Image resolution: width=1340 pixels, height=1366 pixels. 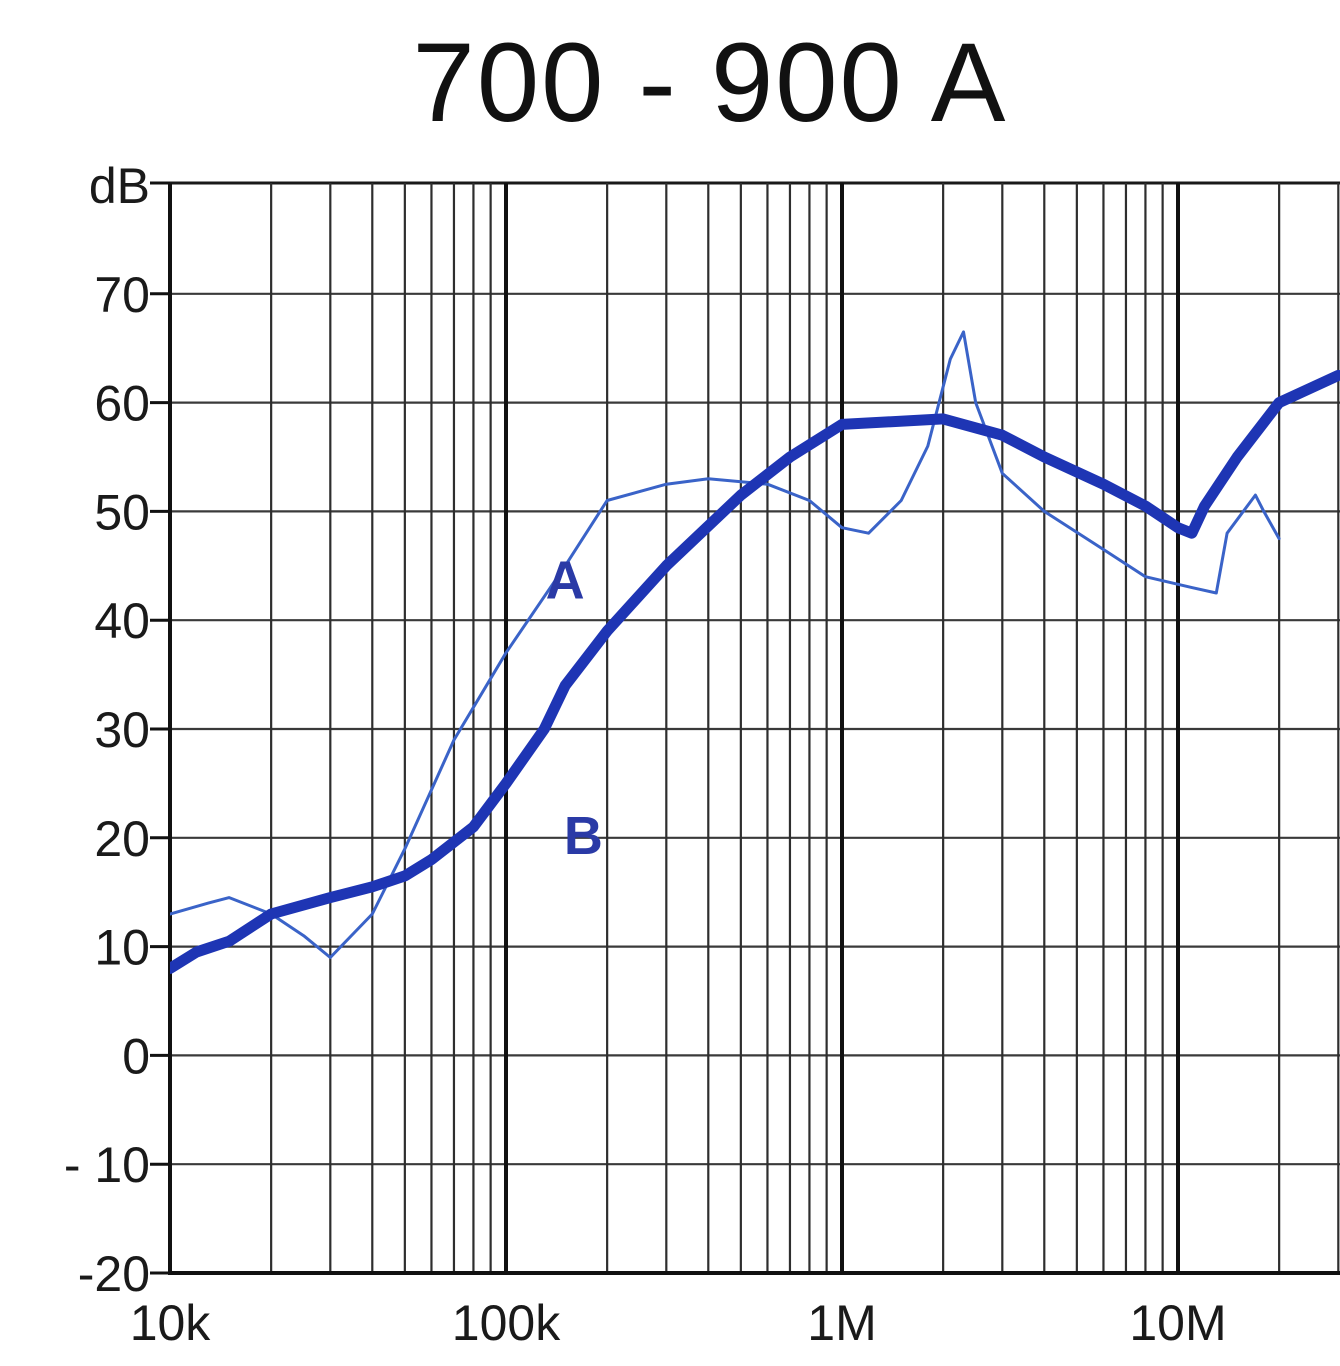 I want to click on y-tick-label: - 10, so click(x=107, y=1165).